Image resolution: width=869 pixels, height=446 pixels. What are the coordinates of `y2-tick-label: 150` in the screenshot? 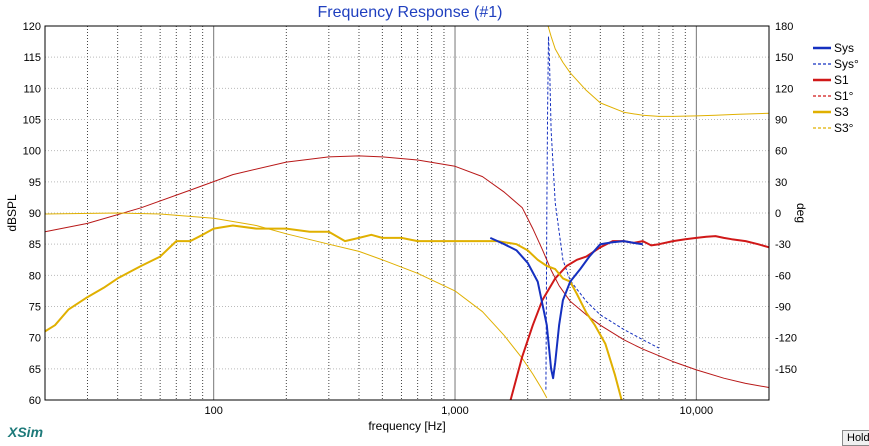 It's located at (784, 58).